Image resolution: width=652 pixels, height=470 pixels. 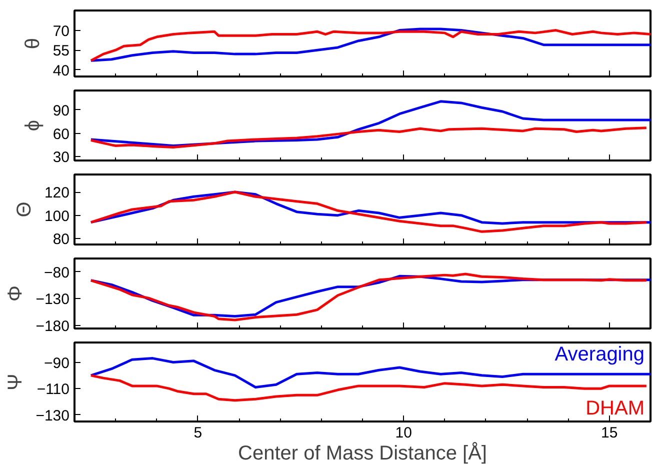 I want to click on y-tick-label: 60, so click(x=61, y=134).